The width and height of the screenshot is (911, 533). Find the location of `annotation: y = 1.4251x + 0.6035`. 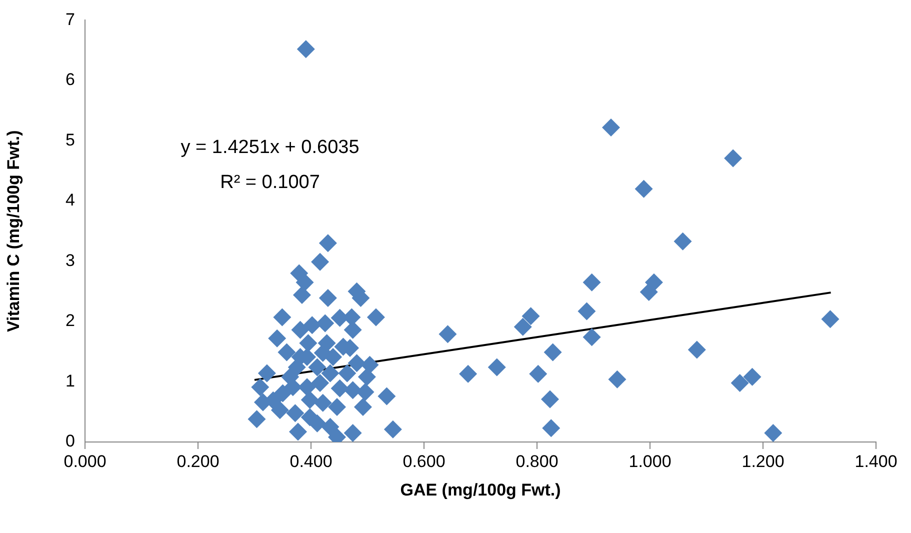

annotation: y = 1.4251x + 0.6035 is located at coordinates (270, 147).